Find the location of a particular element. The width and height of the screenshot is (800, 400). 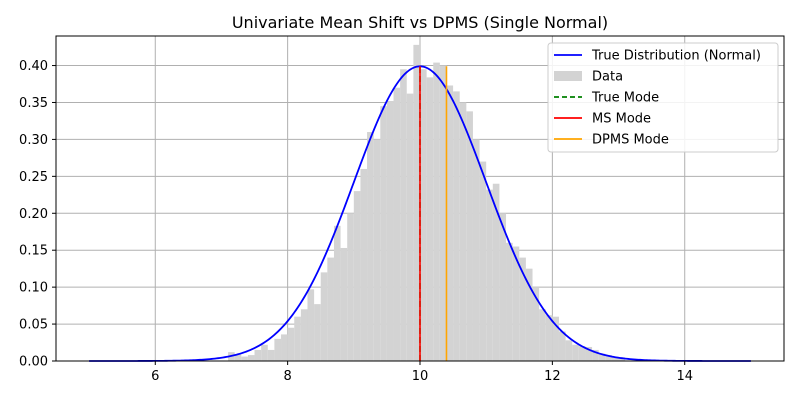

legend-swatch is located at coordinates (568, 76).